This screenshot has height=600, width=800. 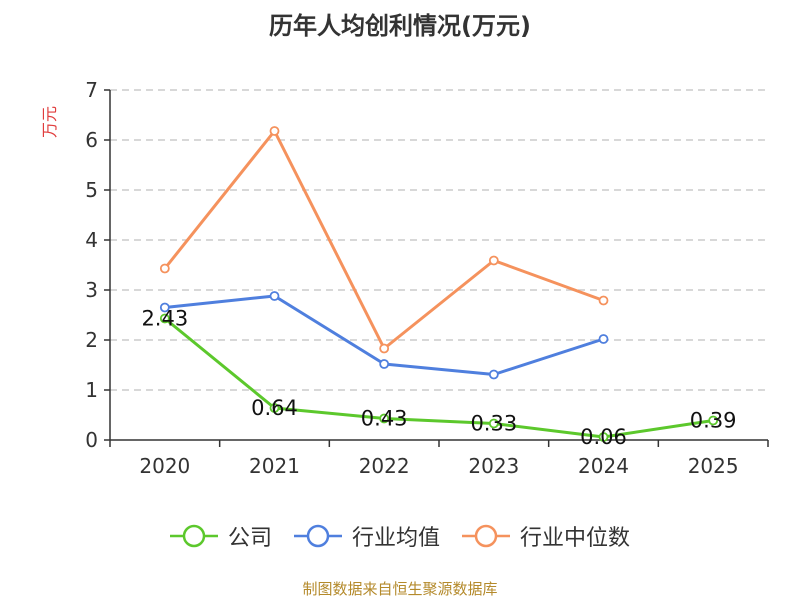 What do you see at coordinates (493, 466) in the screenshot?
I see `x-tick-label: 2023` at bounding box center [493, 466].